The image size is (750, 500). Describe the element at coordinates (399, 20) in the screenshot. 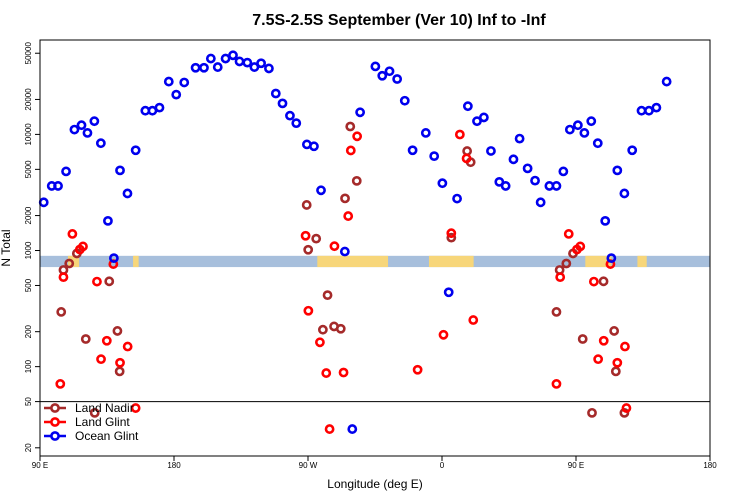

I see `chart-title: 7.5S-2.5S September (Ver 10) Inf to -Inf` at that location.